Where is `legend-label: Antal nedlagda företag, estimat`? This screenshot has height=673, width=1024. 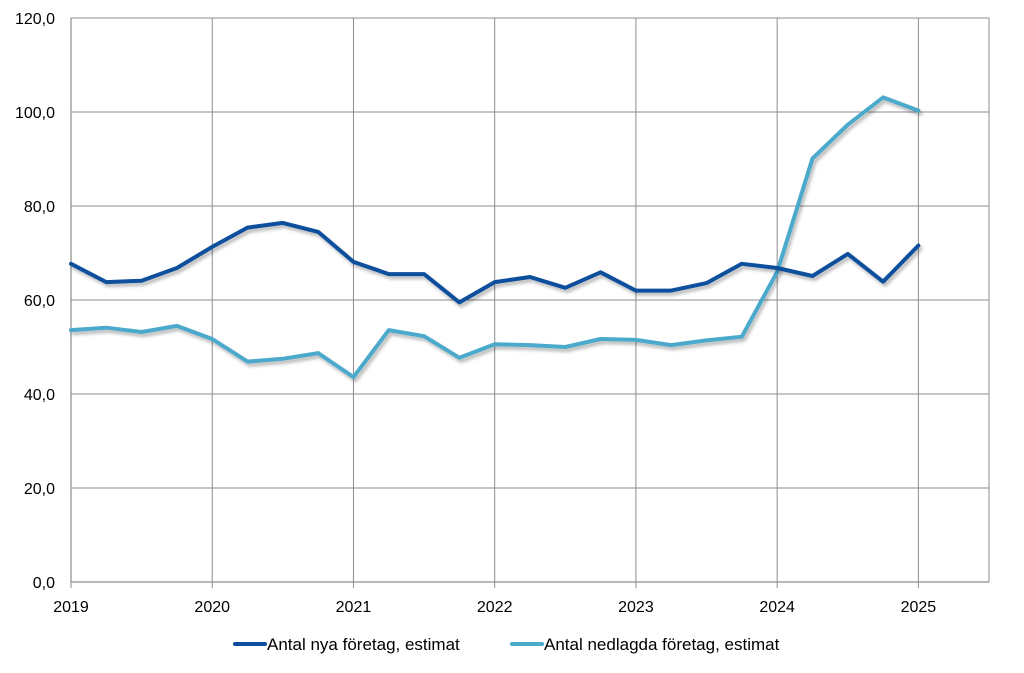
legend-label: Antal nedlagda företag, estimat is located at coordinates (662, 644).